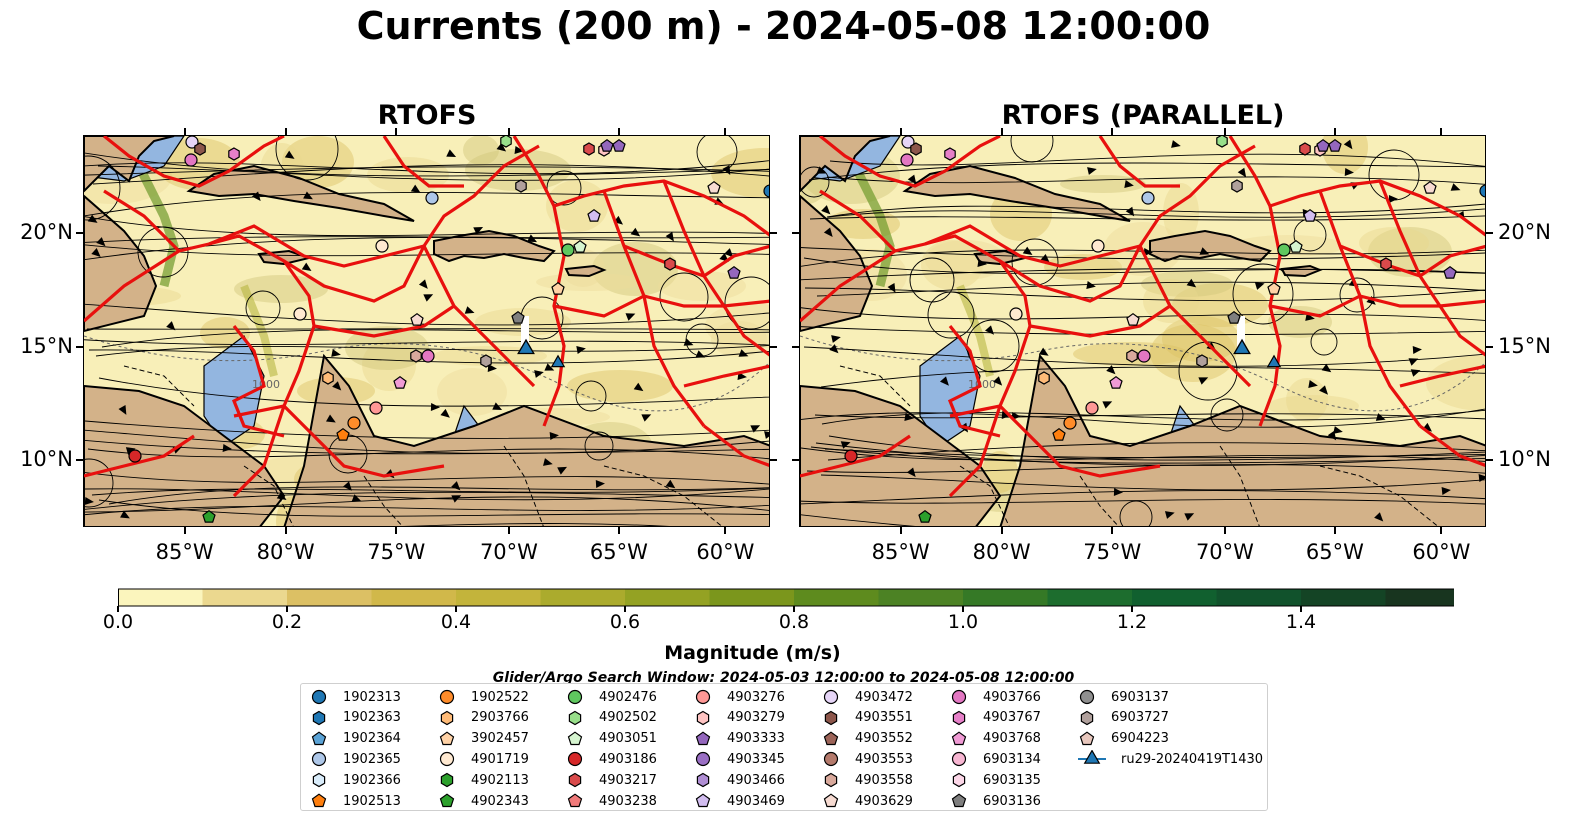 The height and width of the screenshot is (829, 1577). I want to click on x-tick-label: 70°W, so click(1224, 552).